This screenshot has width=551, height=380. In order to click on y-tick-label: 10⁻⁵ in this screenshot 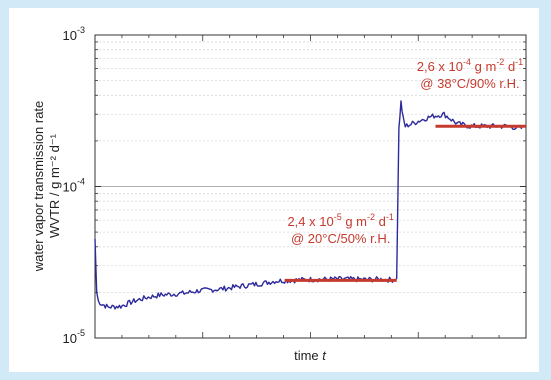, I will do `click(74, 337)`.